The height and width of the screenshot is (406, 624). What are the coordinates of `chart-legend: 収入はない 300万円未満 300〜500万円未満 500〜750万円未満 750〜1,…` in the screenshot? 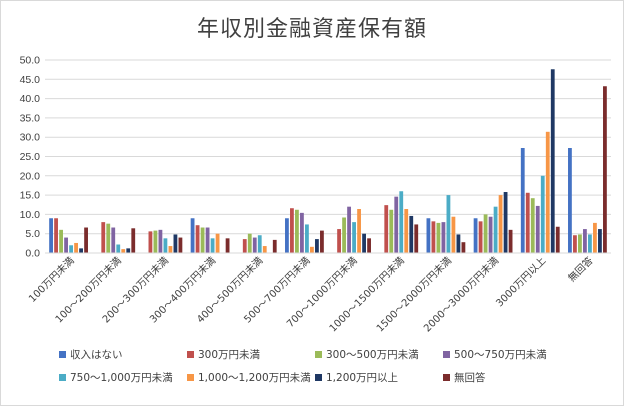 It's located at (319, 366).